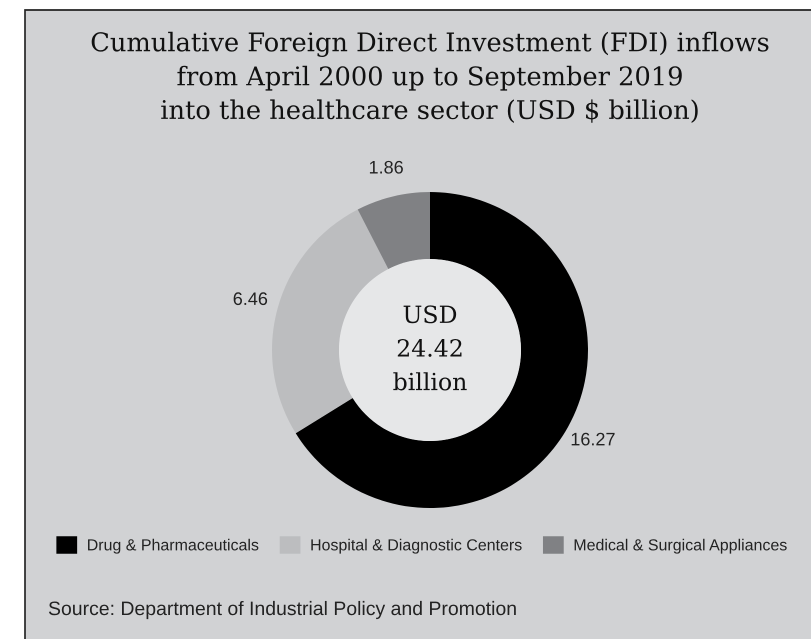 Image resolution: width=811 pixels, height=639 pixels. What do you see at coordinates (282, 610) in the screenshot?
I see `source-note: Source: Department of Industrial Policy and Promotion` at bounding box center [282, 610].